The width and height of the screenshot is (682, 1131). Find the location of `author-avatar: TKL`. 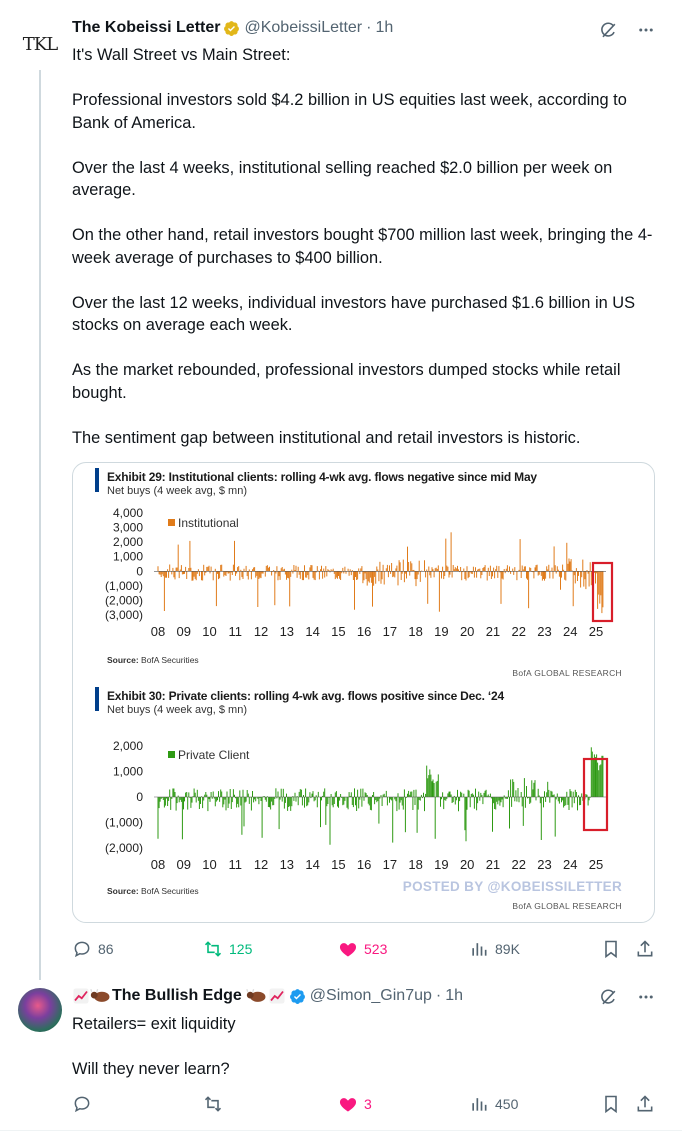

author-avatar: TKL is located at coordinates (40, 44).